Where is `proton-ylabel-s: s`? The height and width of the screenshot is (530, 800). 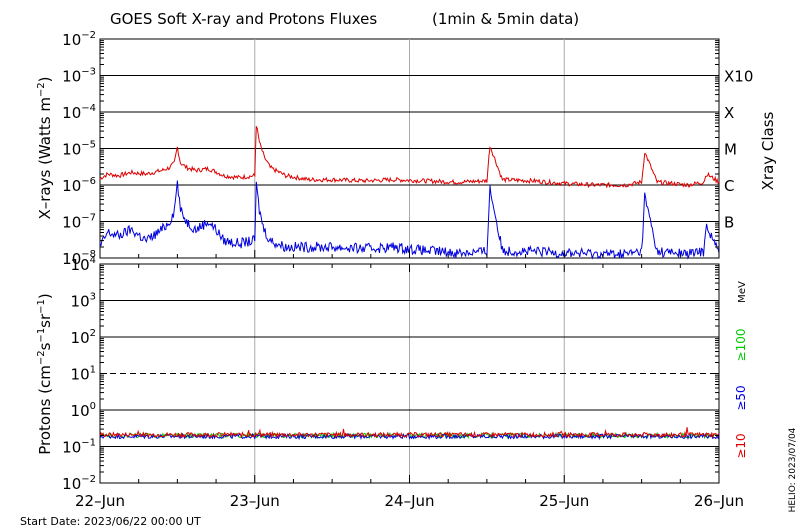 proton-ylabel-s: s is located at coordinates (45, 346).